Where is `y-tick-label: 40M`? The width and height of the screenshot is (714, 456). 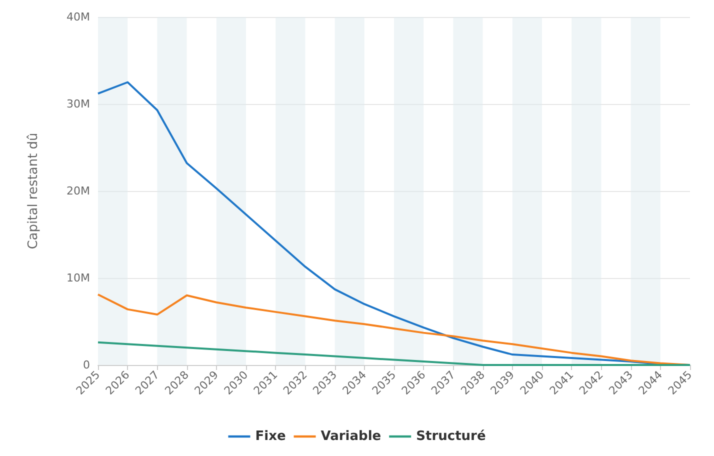 y-tick-label: 40M is located at coordinates (78, 17).